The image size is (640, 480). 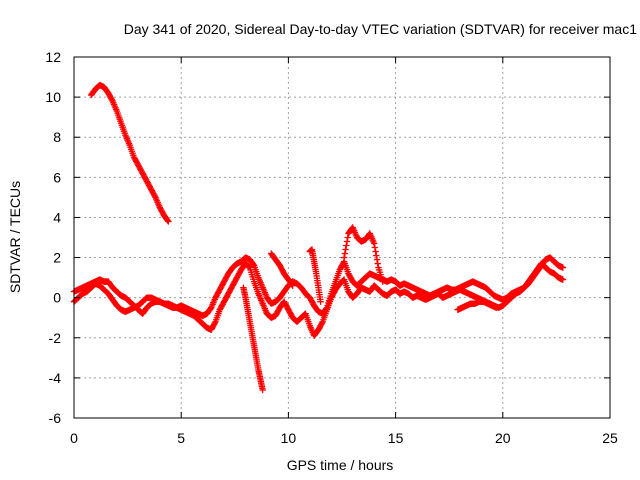 I want to click on y-tick-label: -2, so click(x=55, y=338).